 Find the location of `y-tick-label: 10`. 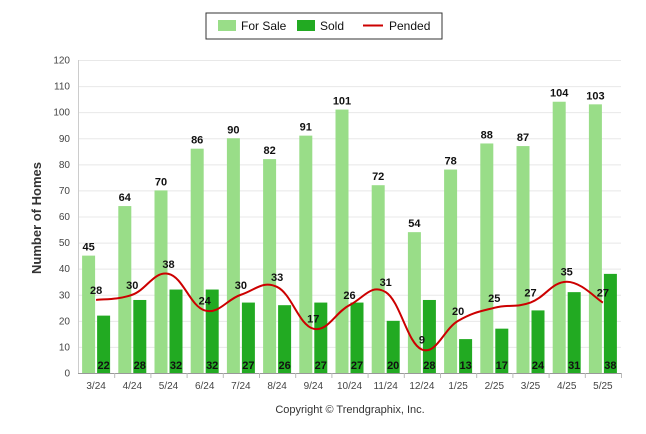

y-tick-label: 10 is located at coordinates (65, 347).